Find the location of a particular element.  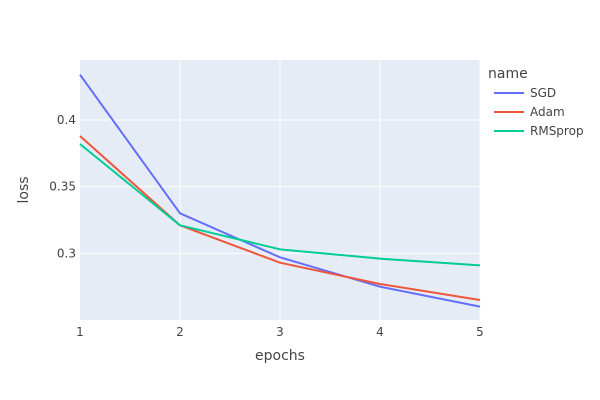

x-axis-title: epochs is located at coordinates (280, 356).